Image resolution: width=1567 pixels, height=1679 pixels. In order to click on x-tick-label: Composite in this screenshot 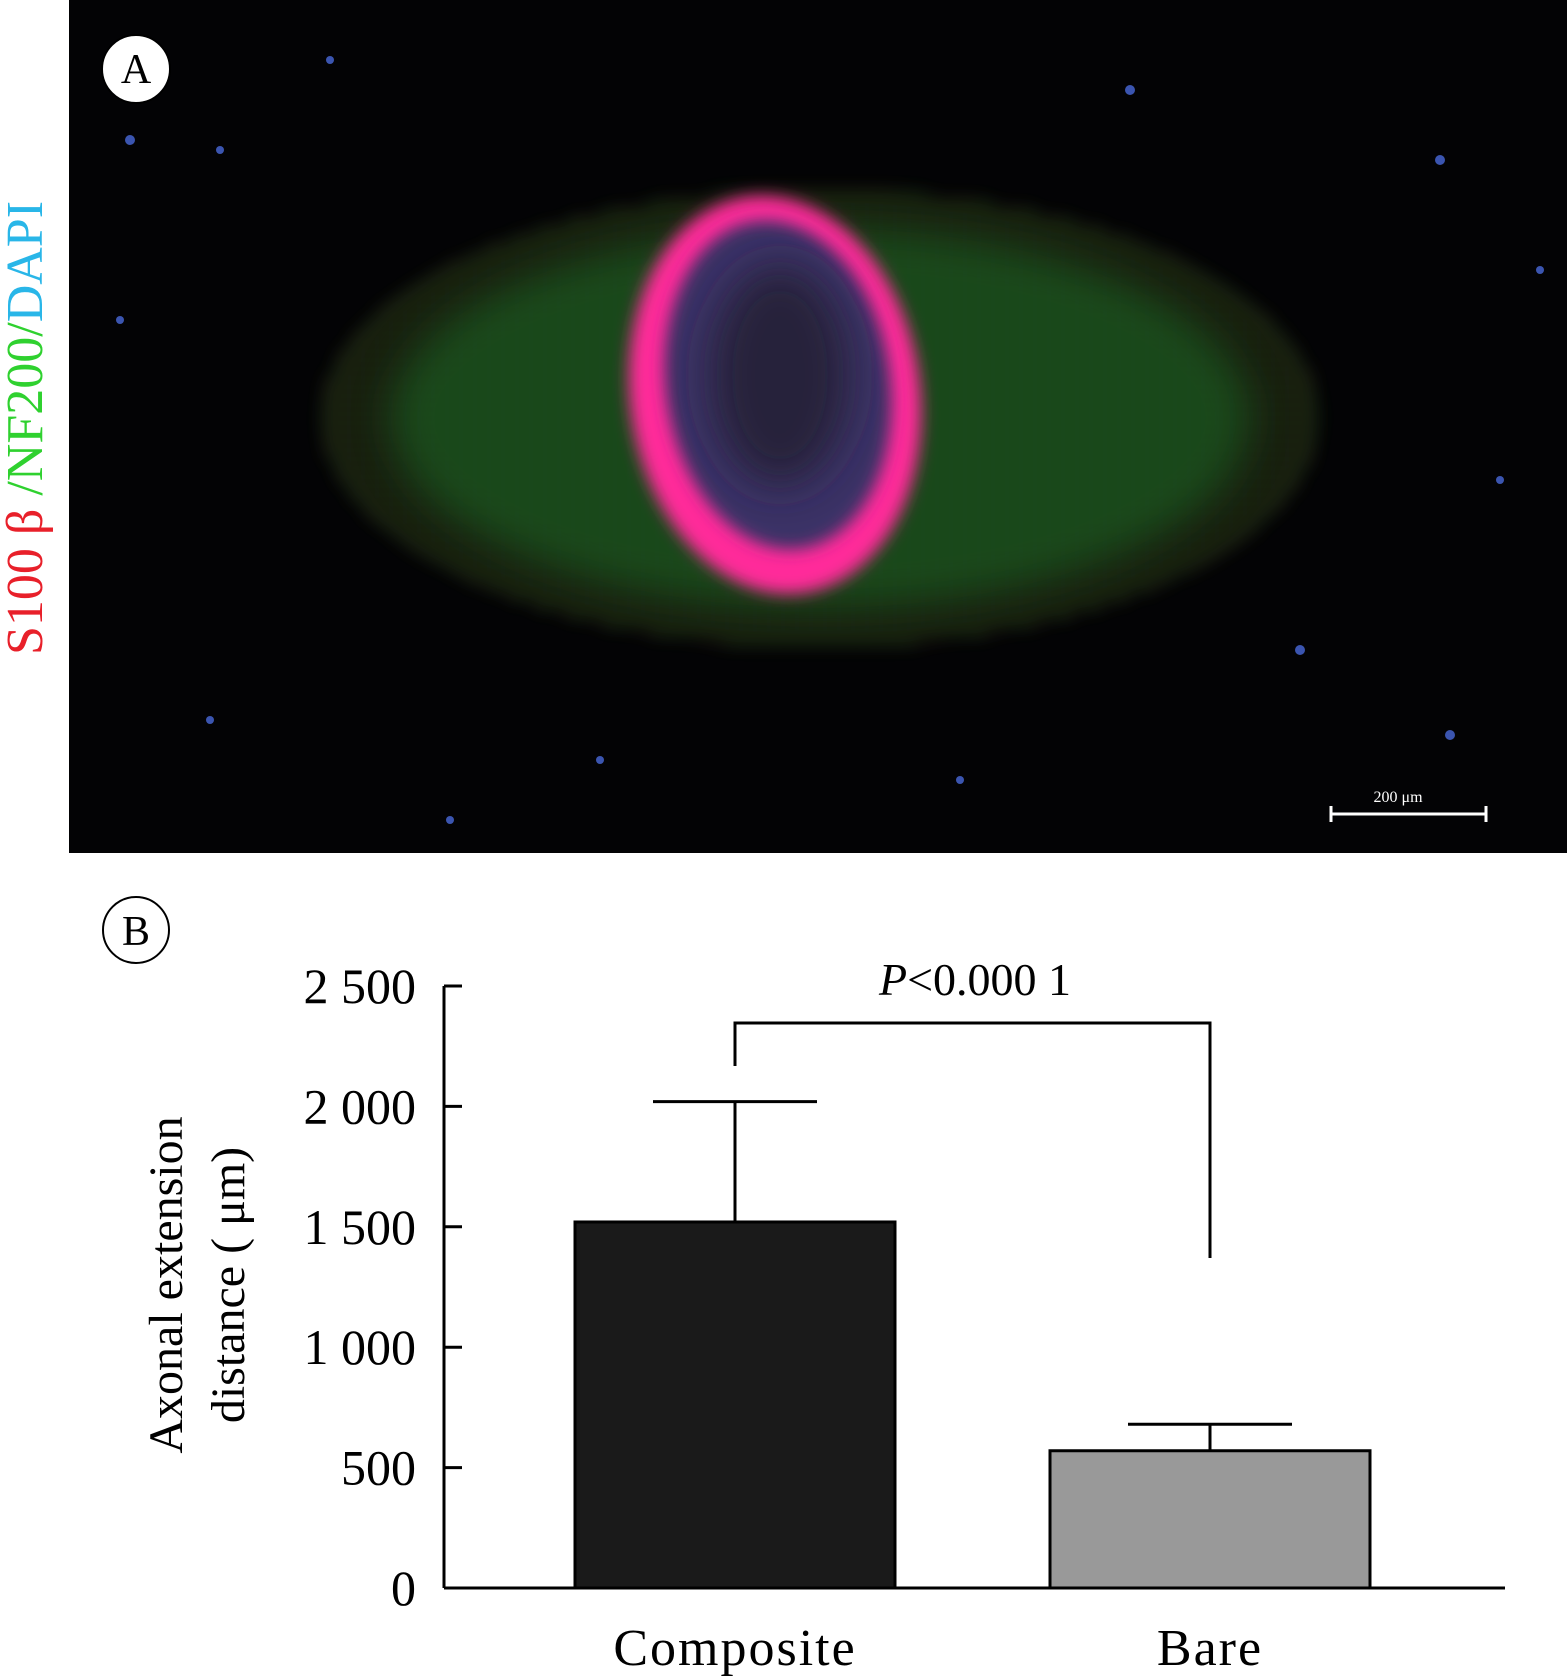, I will do `click(734, 1648)`.